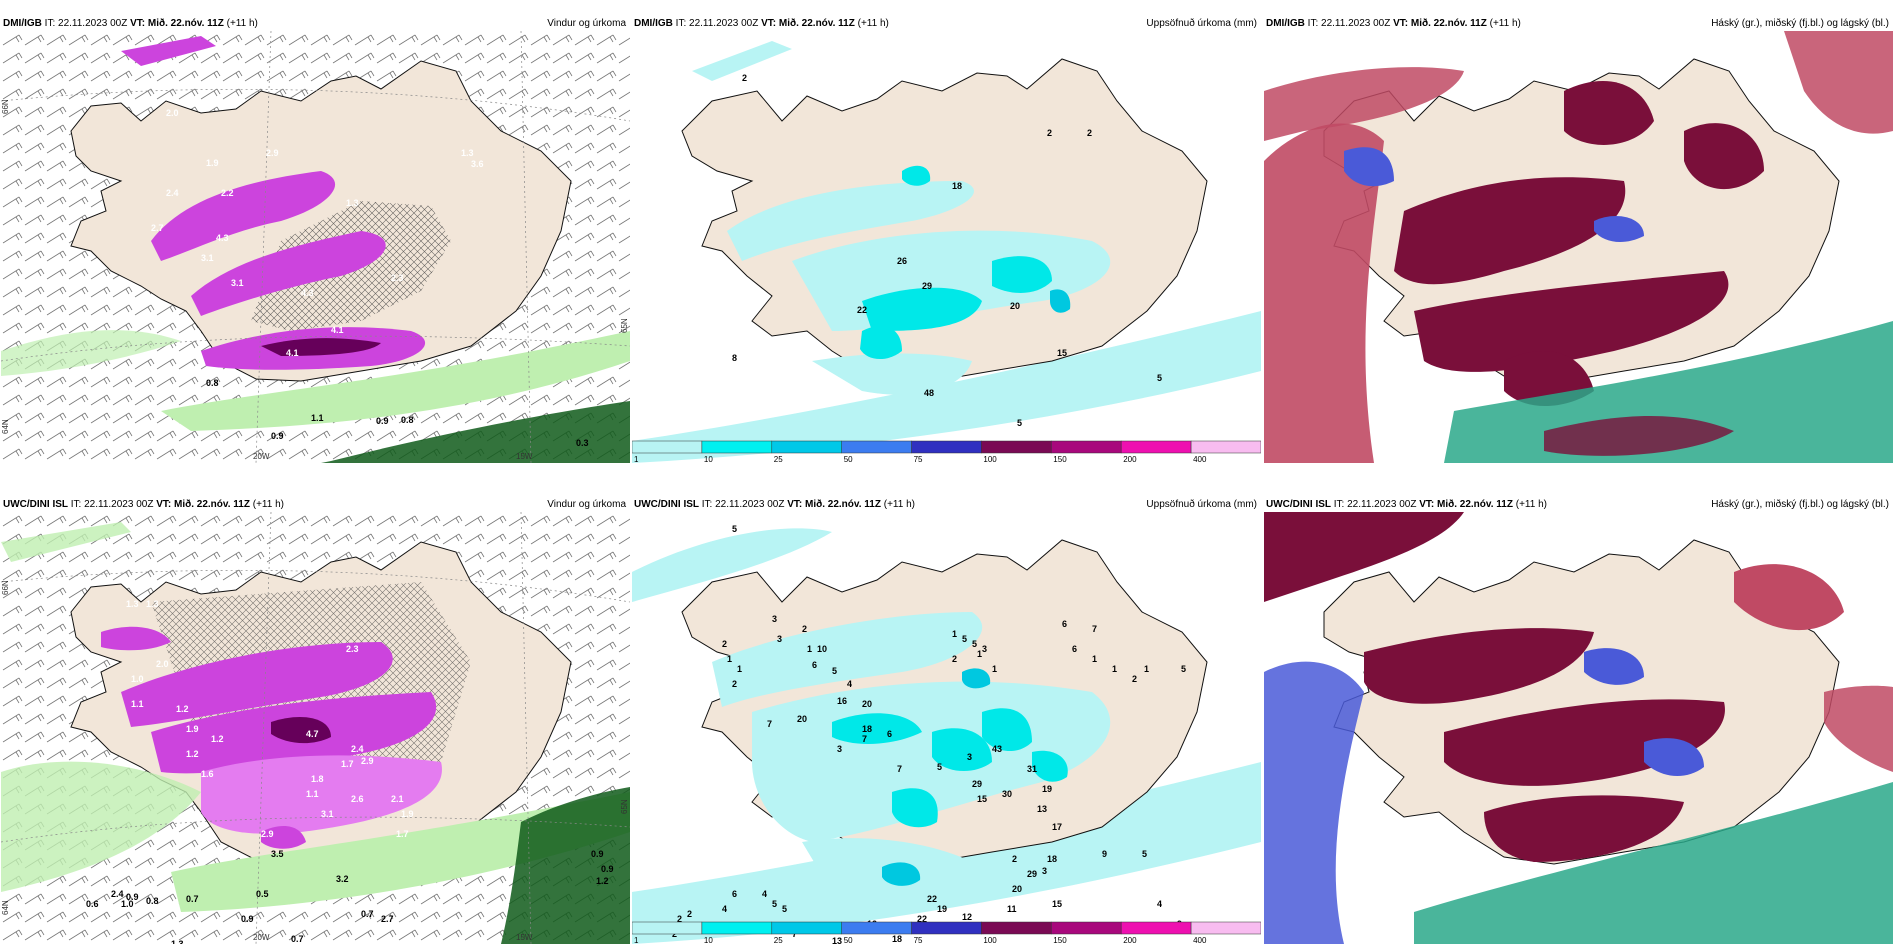 The width and height of the screenshot is (1900, 950). I want to click on precip-legend: 1 10 25 50 75 100 150 200 400, so click(946, 451).